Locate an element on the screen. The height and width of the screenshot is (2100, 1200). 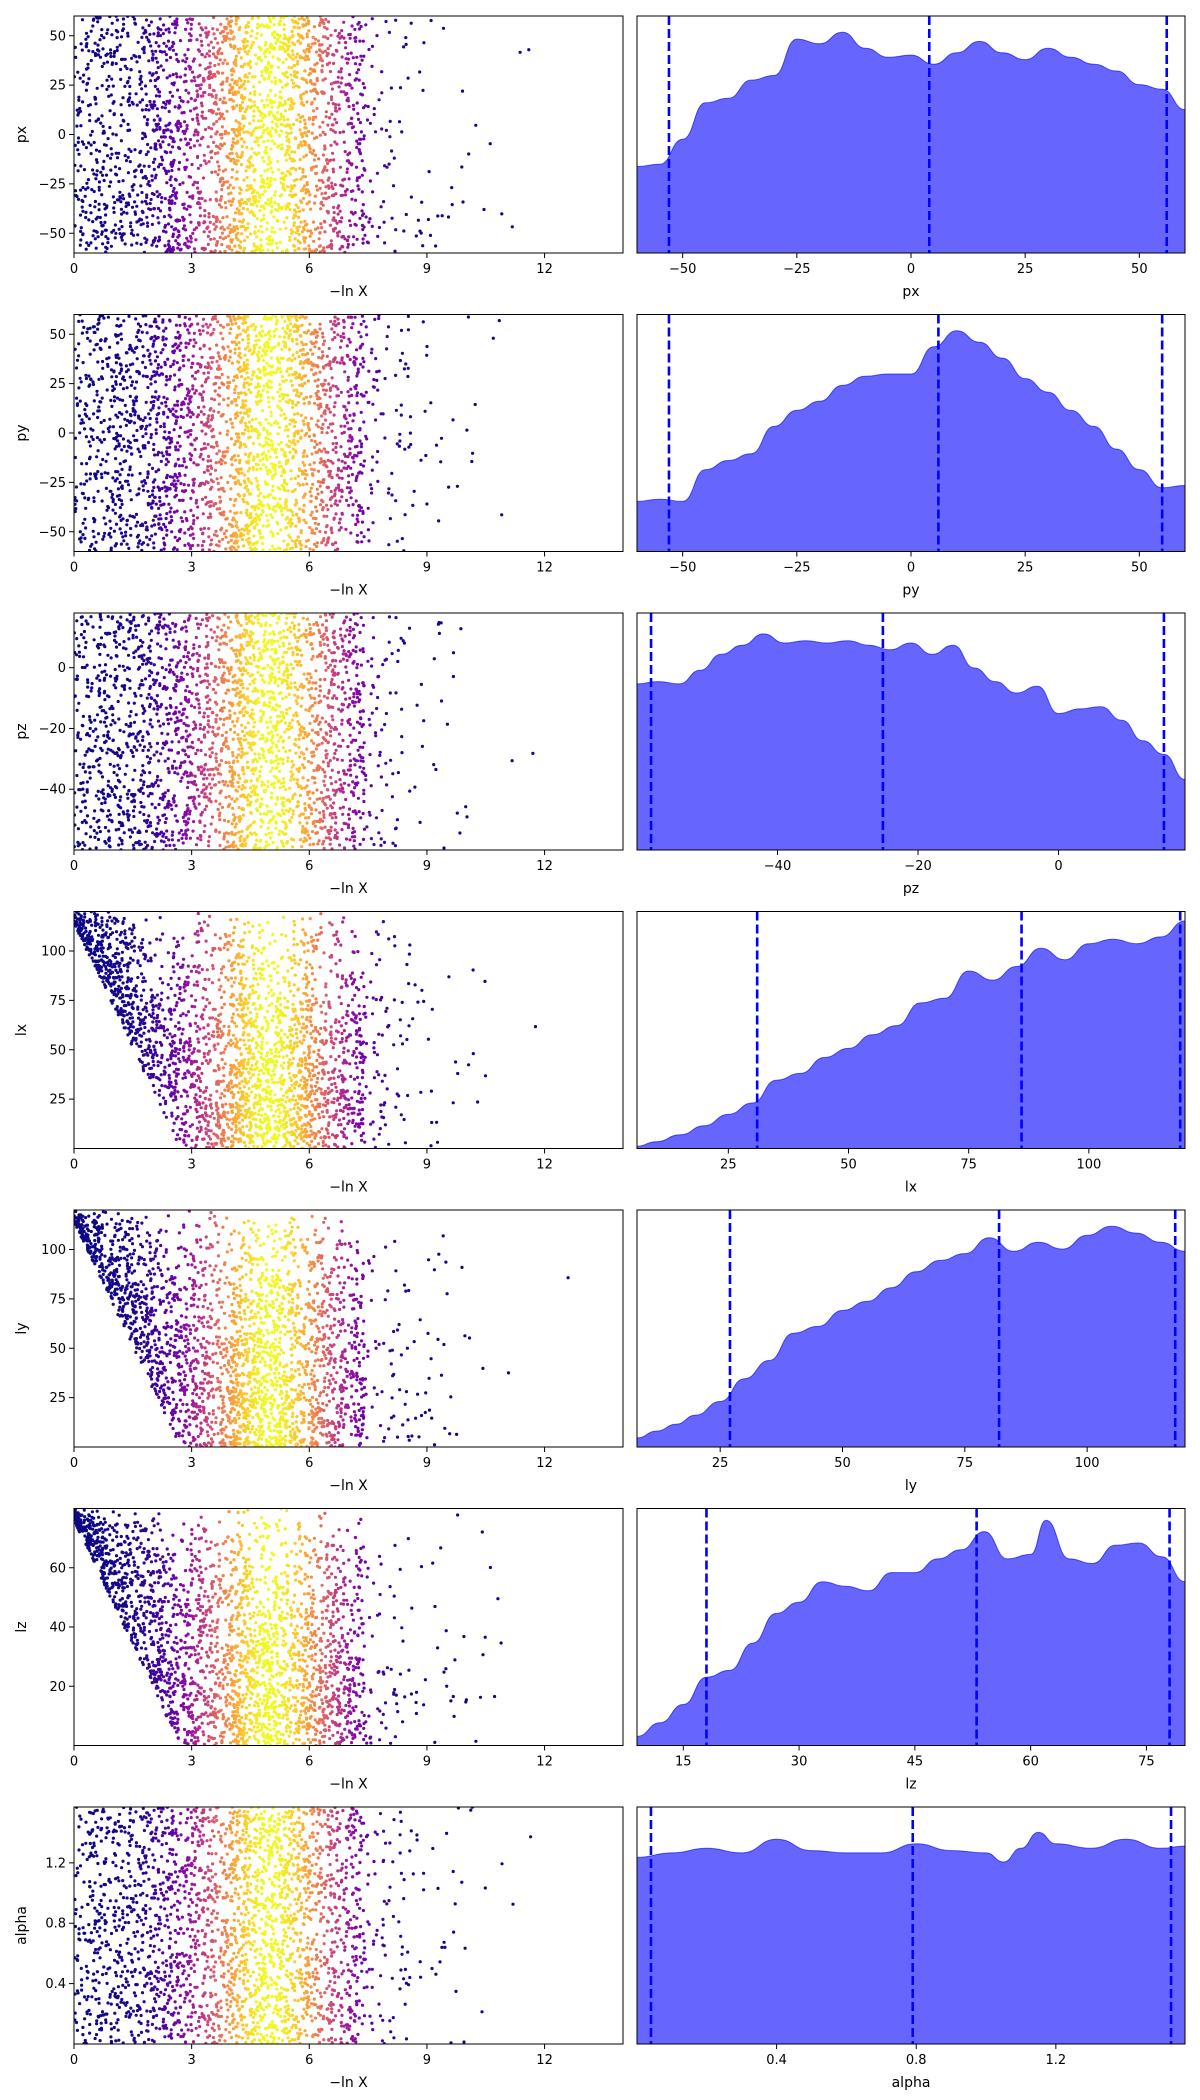
y-tick-label: 0 is located at coordinates (62, 135).